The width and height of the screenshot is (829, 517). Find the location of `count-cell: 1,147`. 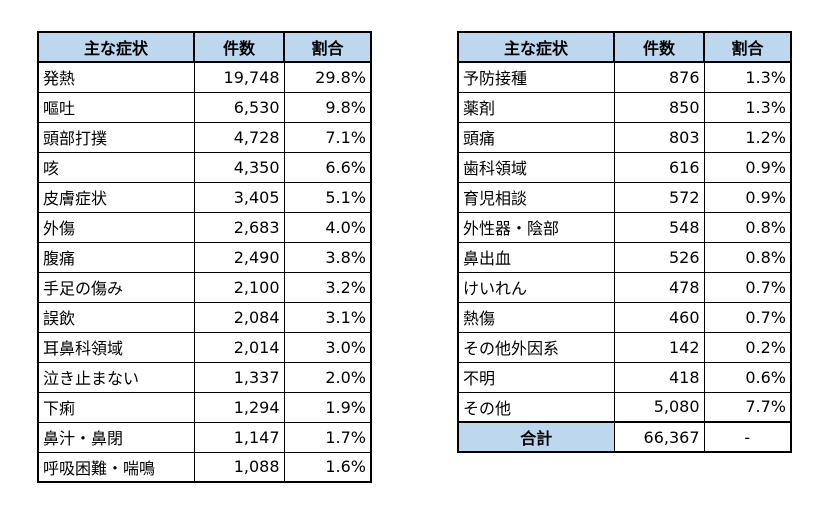

count-cell: 1,147 is located at coordinates (239, 437).